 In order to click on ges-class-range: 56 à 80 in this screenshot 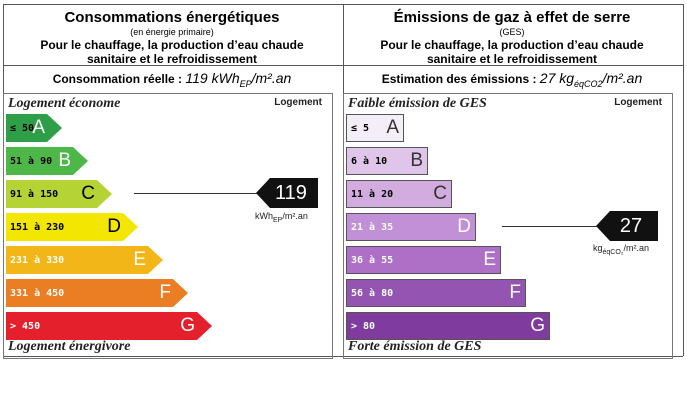, I will do `click(372, 293)`.